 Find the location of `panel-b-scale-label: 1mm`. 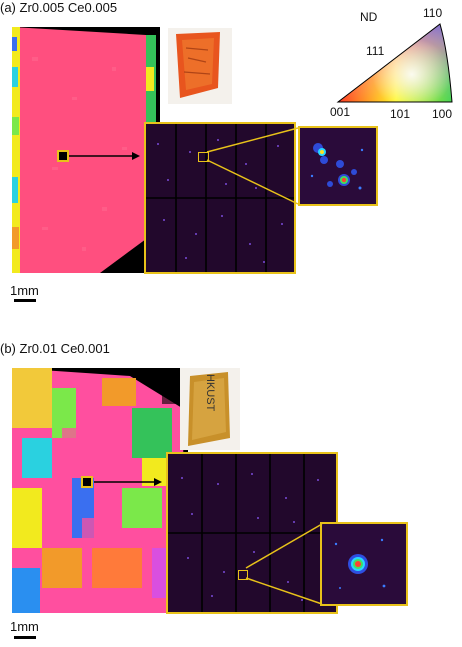

panel-b-scale-label: 1mm is located at coordinates (24, 626).